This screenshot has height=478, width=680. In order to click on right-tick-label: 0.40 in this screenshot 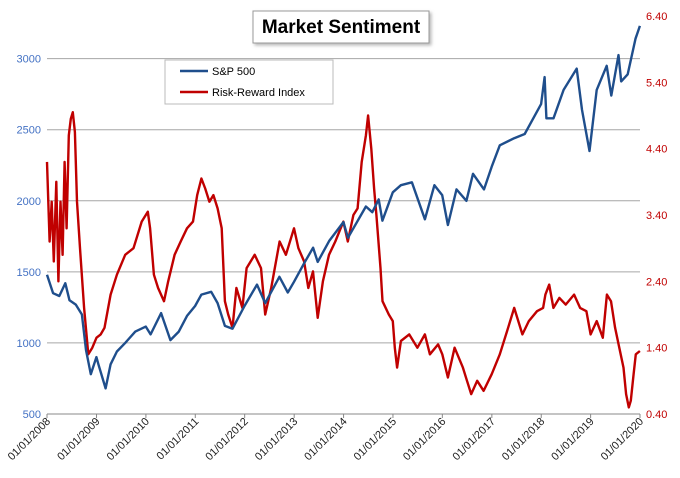, I will do `click(656, 415)`.